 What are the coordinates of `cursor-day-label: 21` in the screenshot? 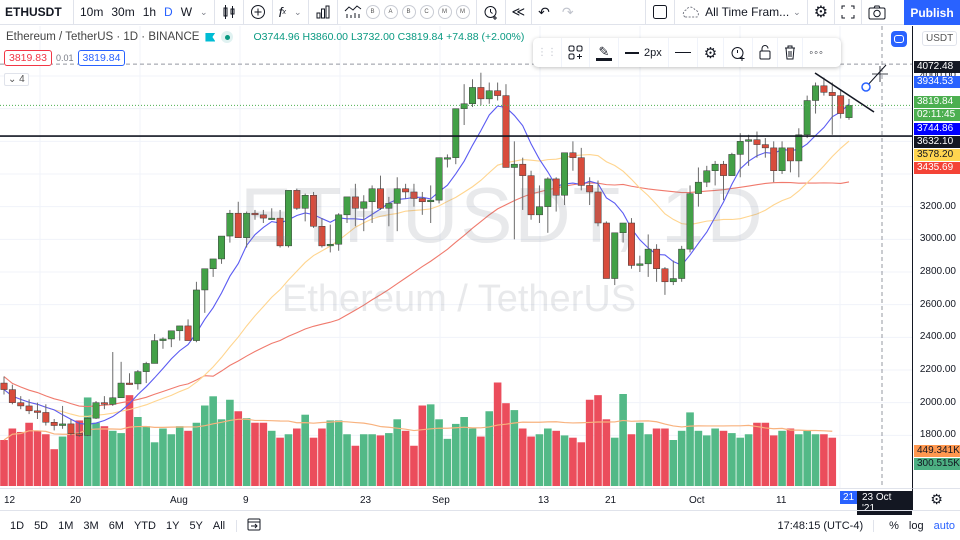 It's located at (849, 497).